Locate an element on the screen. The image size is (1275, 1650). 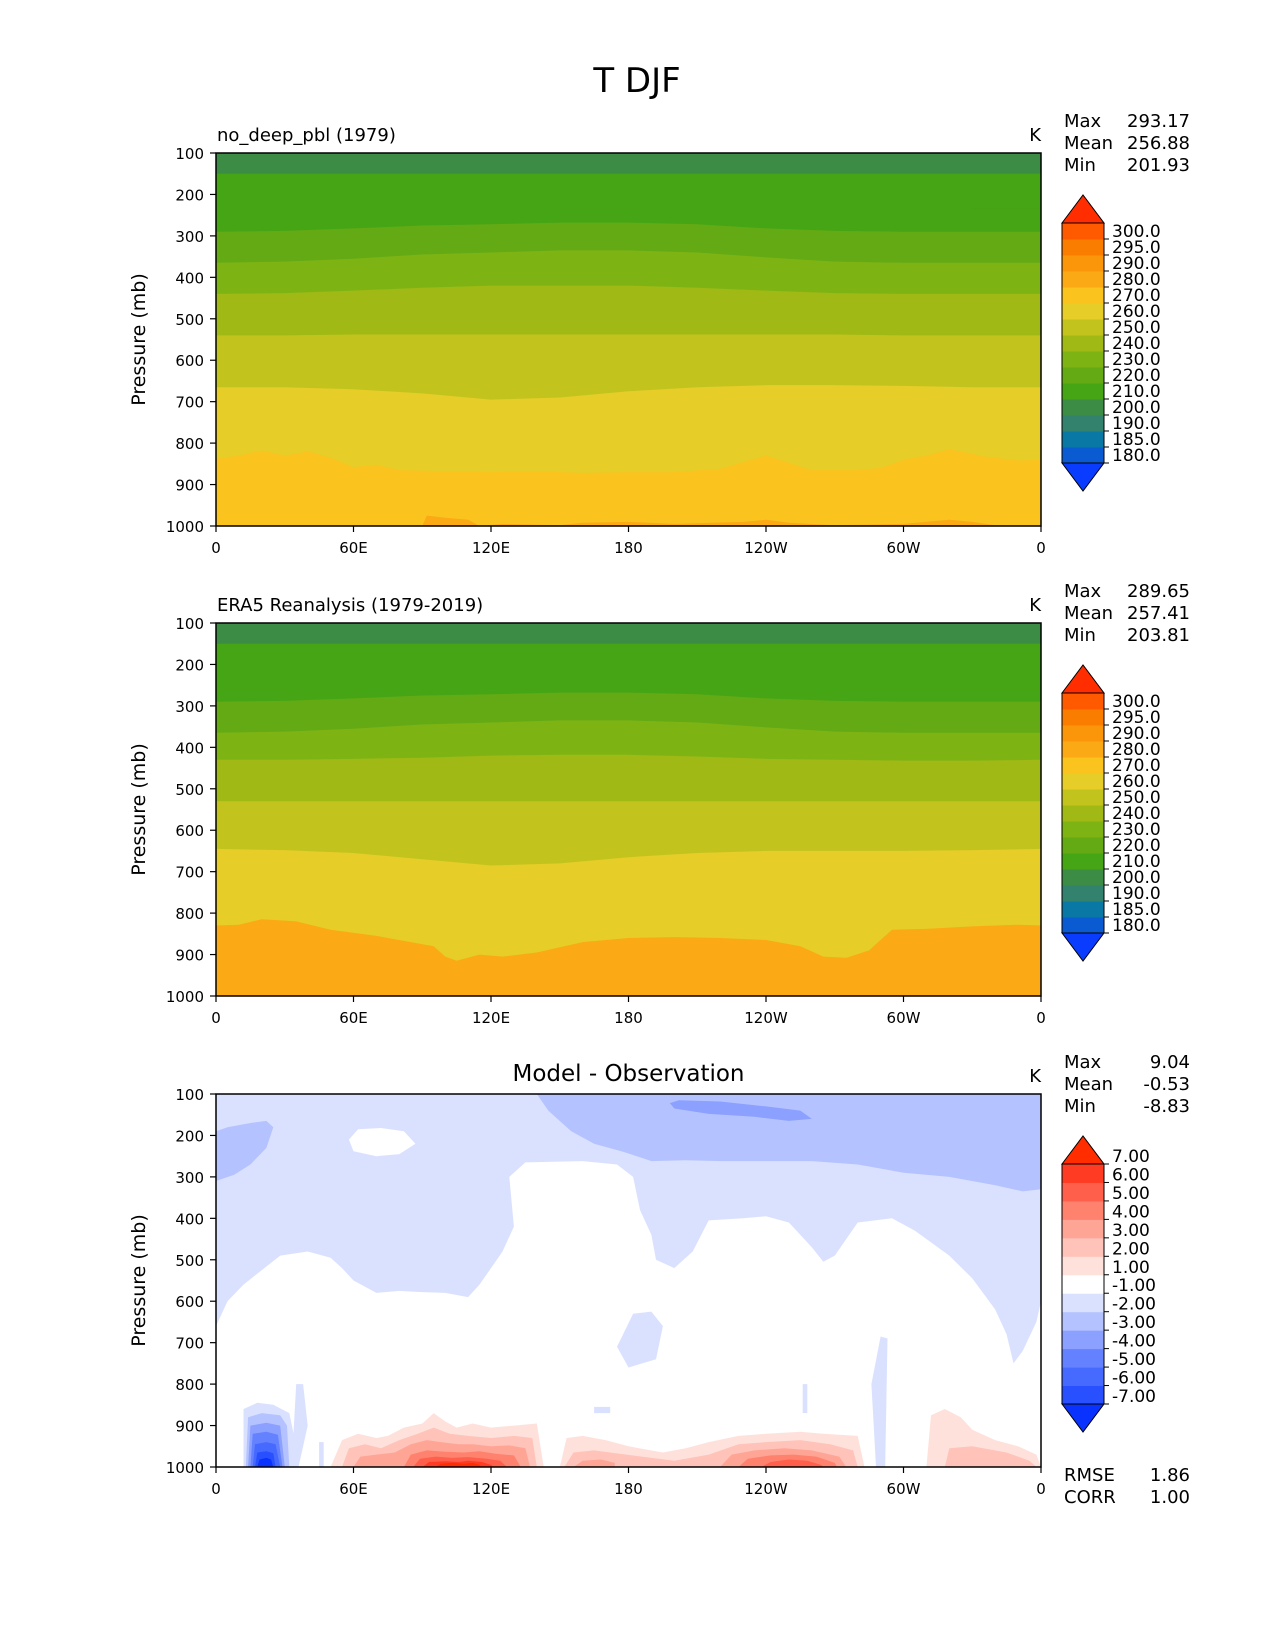
colorbar-outline is located at coordinates (1083, 343).